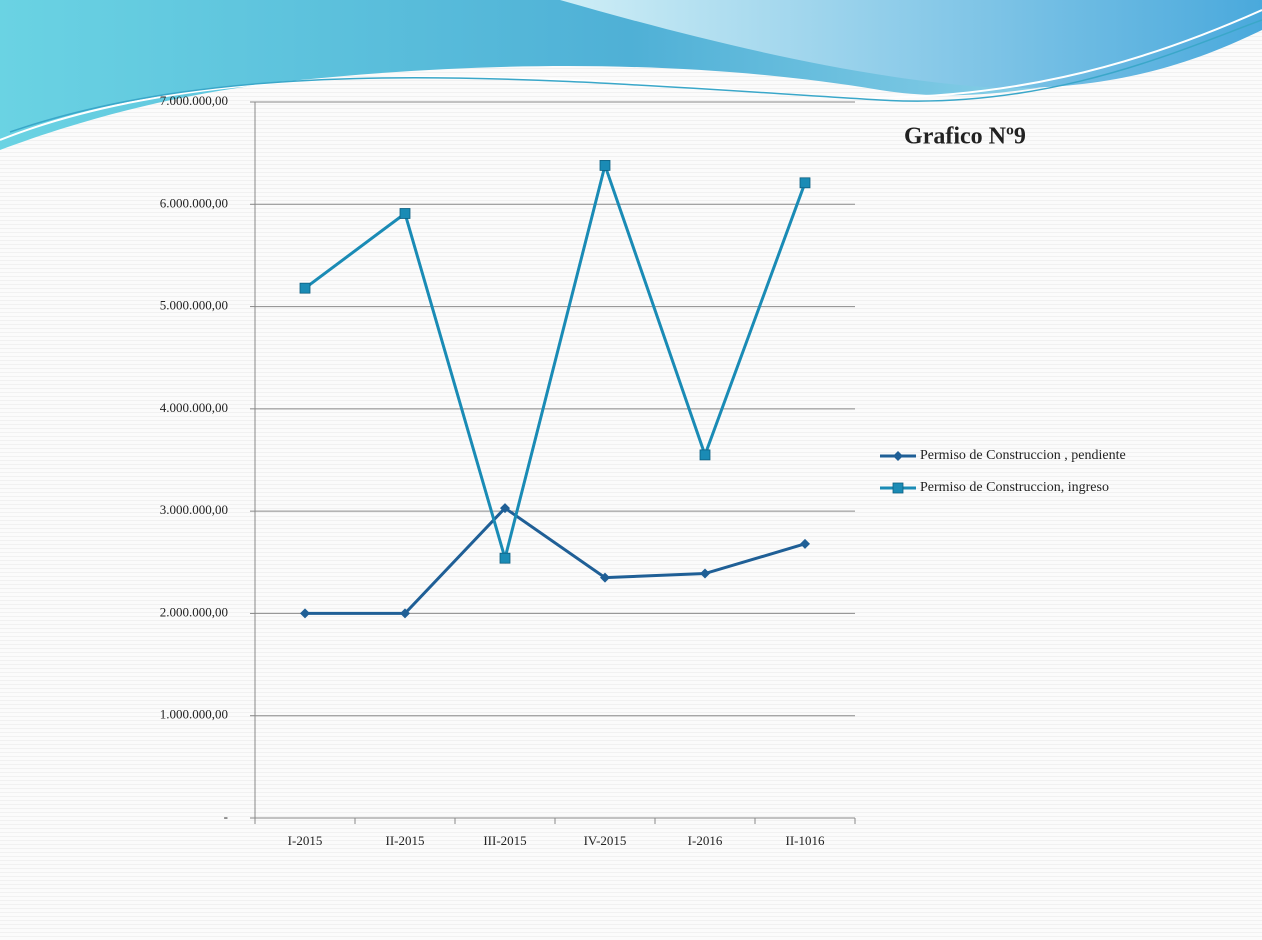 This screenshot has height=940, width=1262. I want to click on y-tick-label: 5.000.000,00, so click(194, 305).